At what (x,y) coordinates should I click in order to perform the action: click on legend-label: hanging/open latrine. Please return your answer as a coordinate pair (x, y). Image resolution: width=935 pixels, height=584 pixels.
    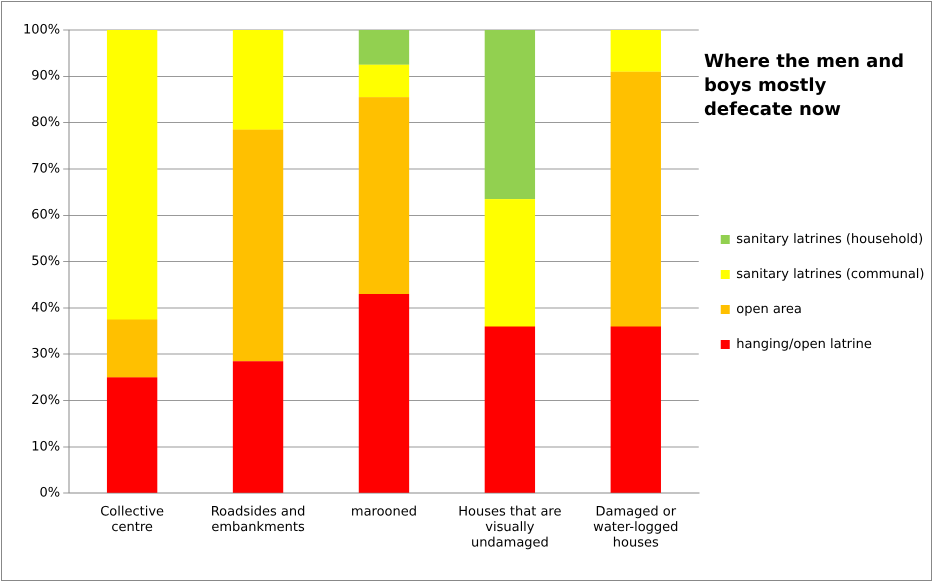
    Looking at the image, I should click on (804, 344).